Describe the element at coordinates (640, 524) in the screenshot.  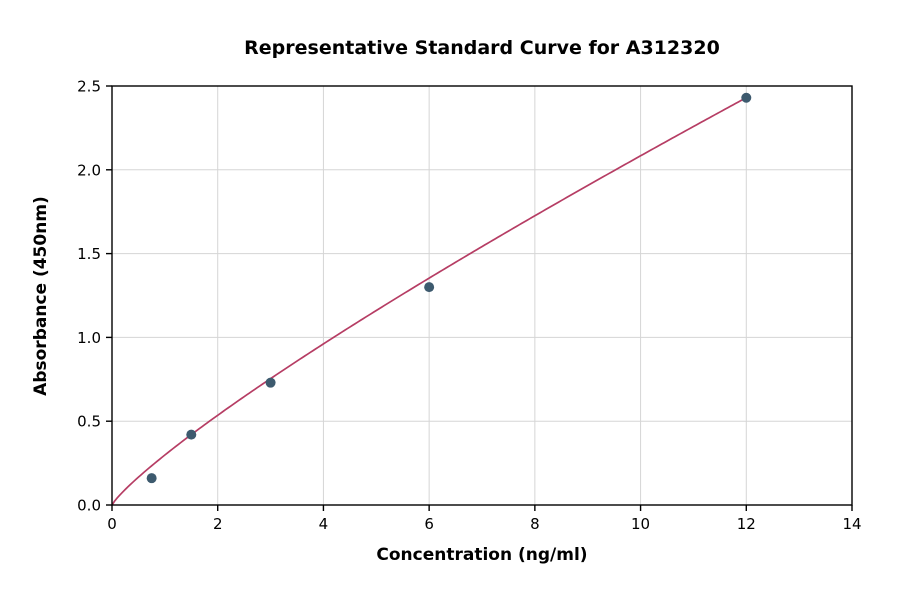
I see `x-tick-label: 10` at that location.